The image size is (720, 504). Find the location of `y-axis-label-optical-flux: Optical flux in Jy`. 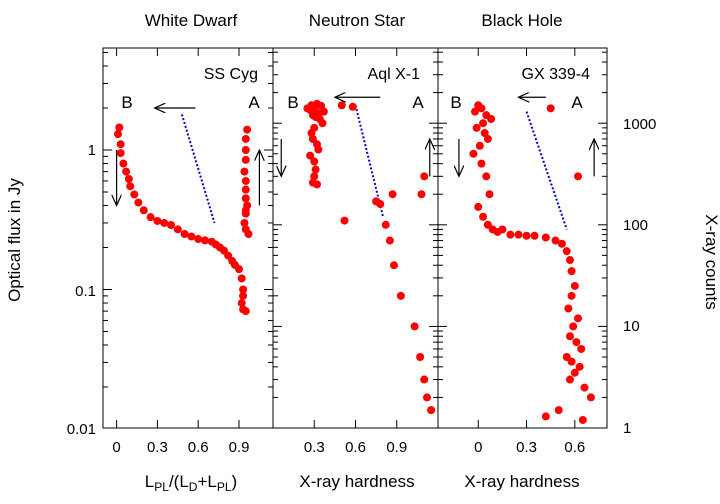

y-axis-label-optical-flux: Optical flux in Jy is located at coordinates (14, 240).